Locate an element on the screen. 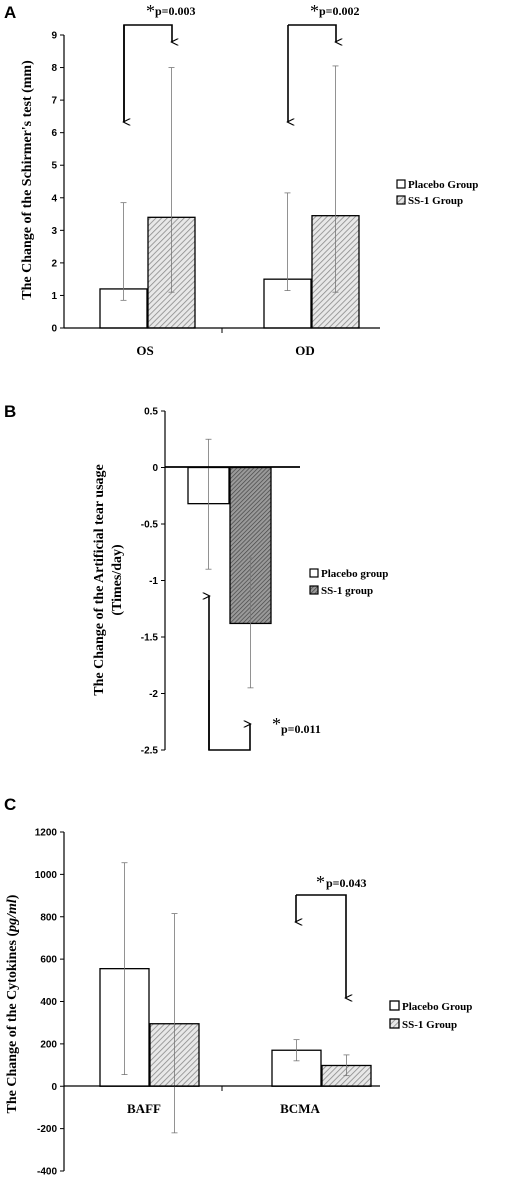 The width and height of the screenshot is (505, 1177). y-tick-label: 9 is located at coordinates (54, 36).